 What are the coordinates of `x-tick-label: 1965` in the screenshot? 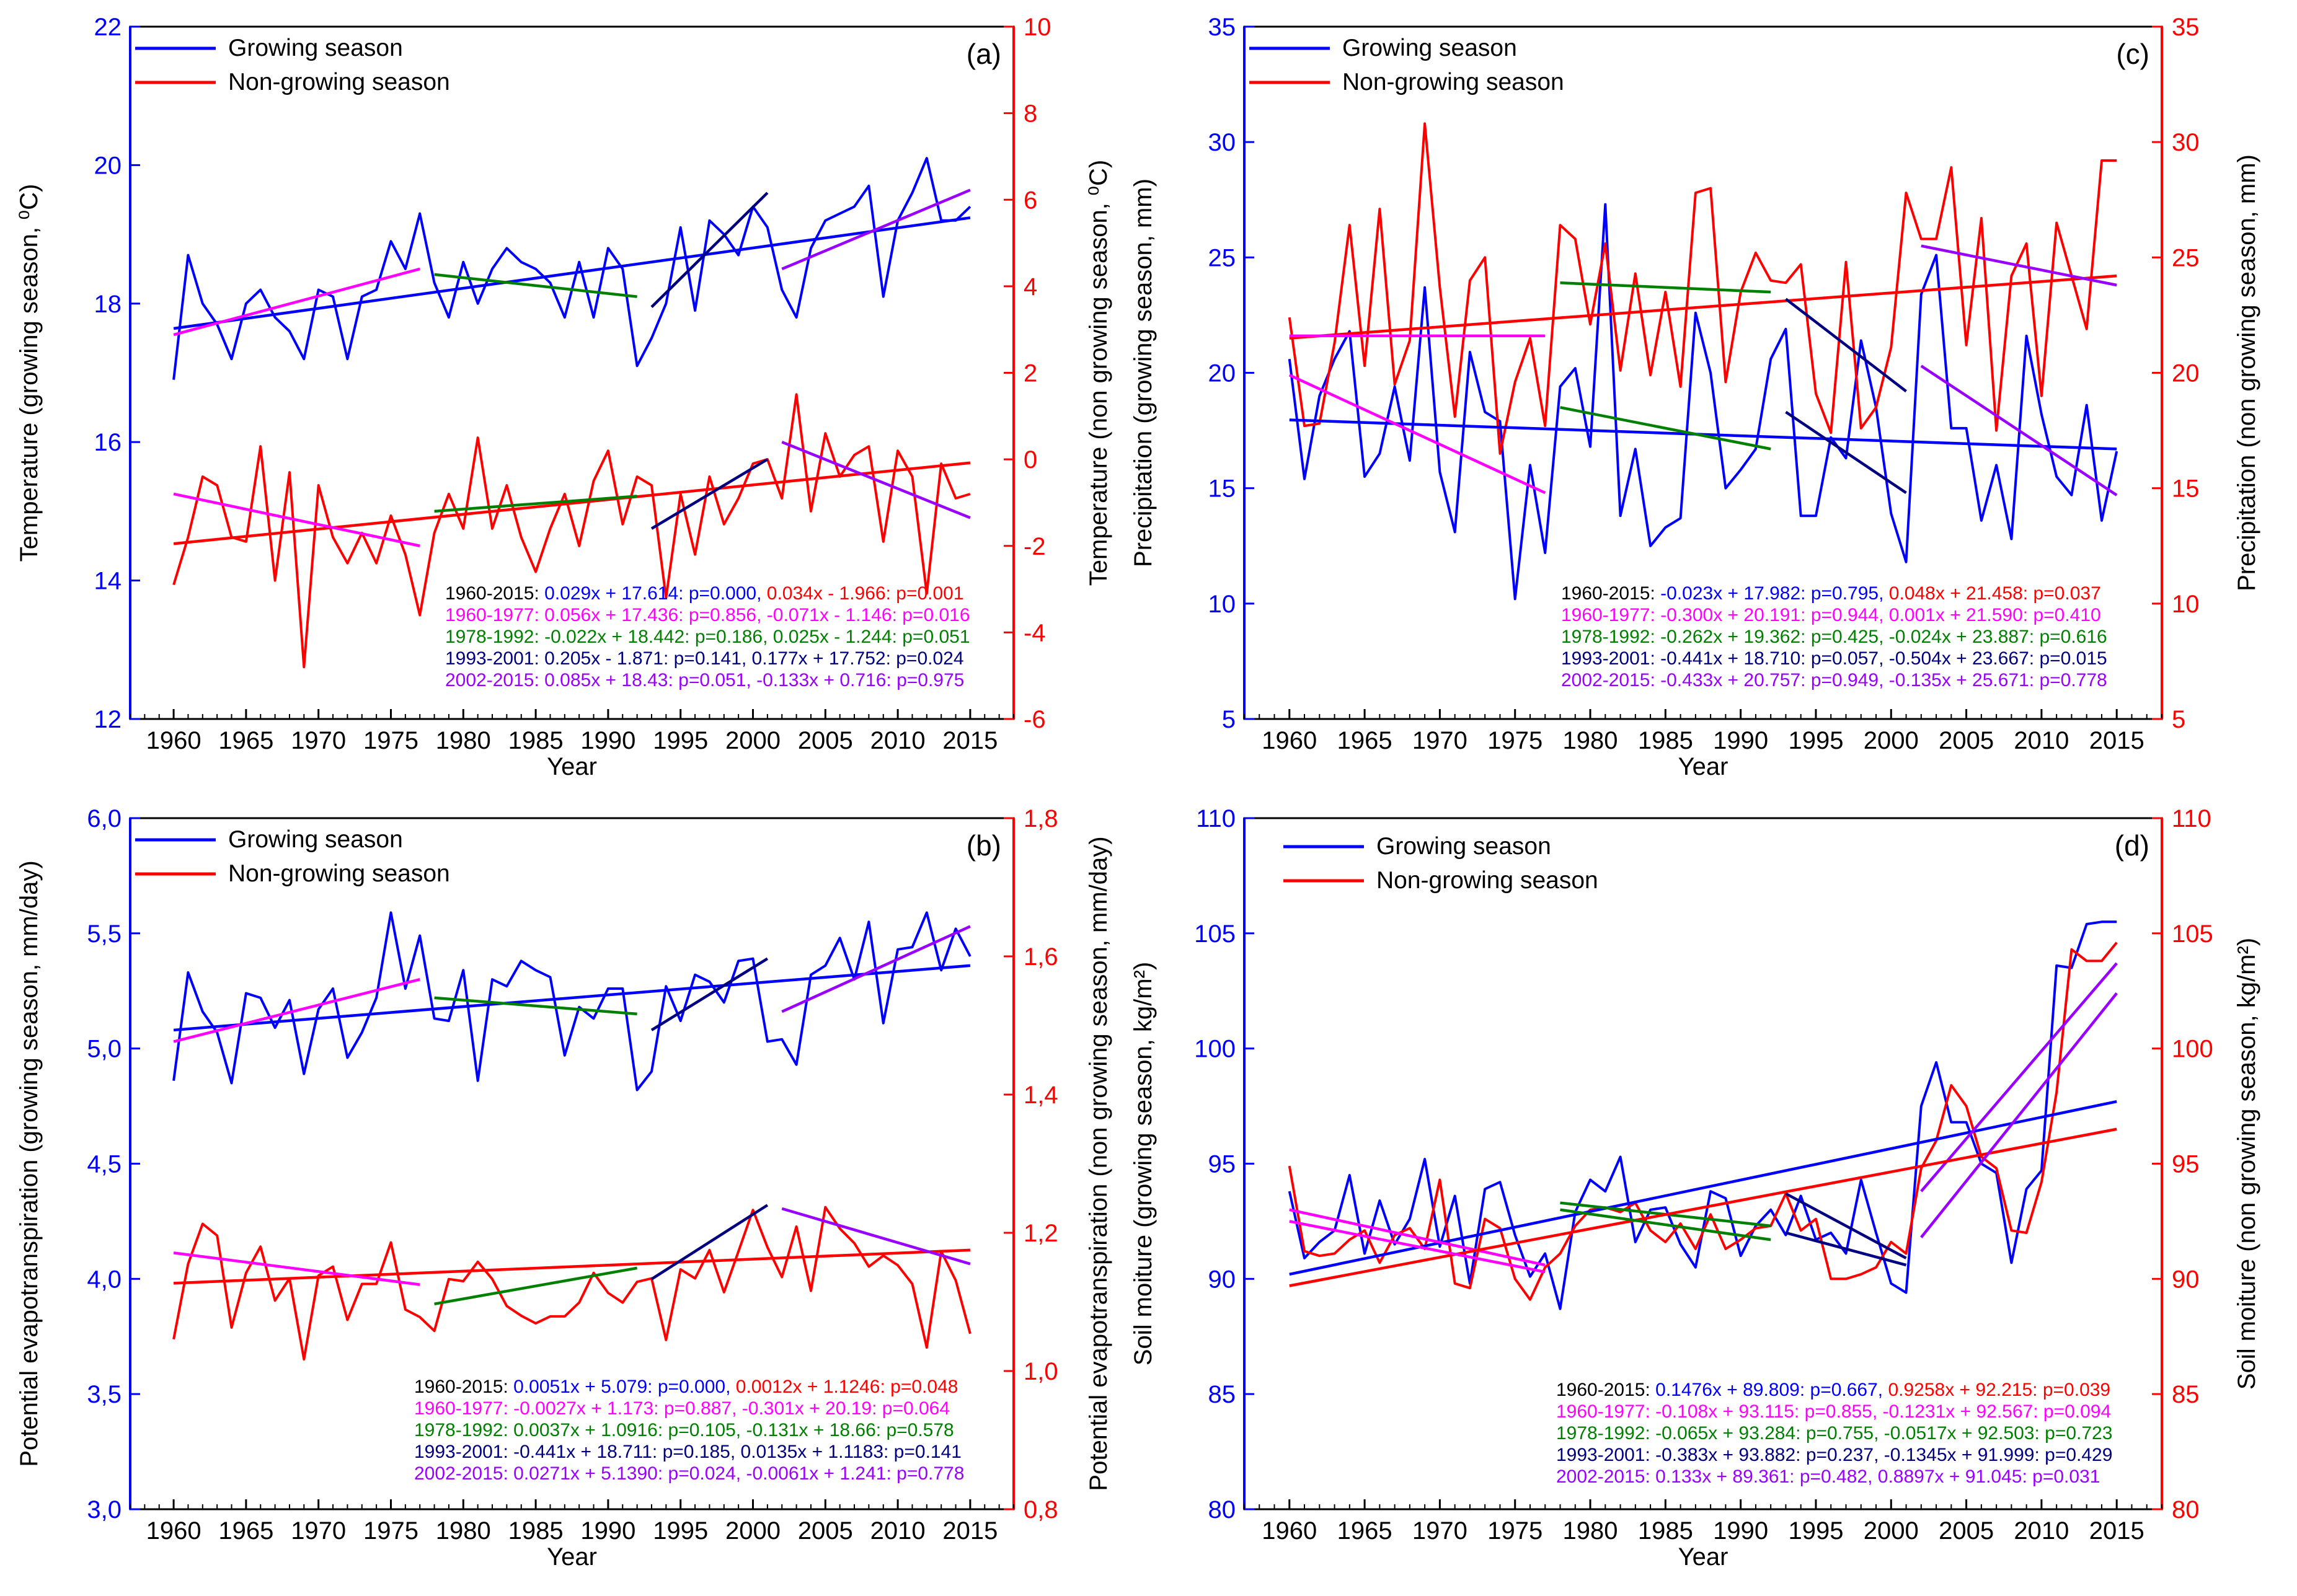 It's located at (1364, 740).